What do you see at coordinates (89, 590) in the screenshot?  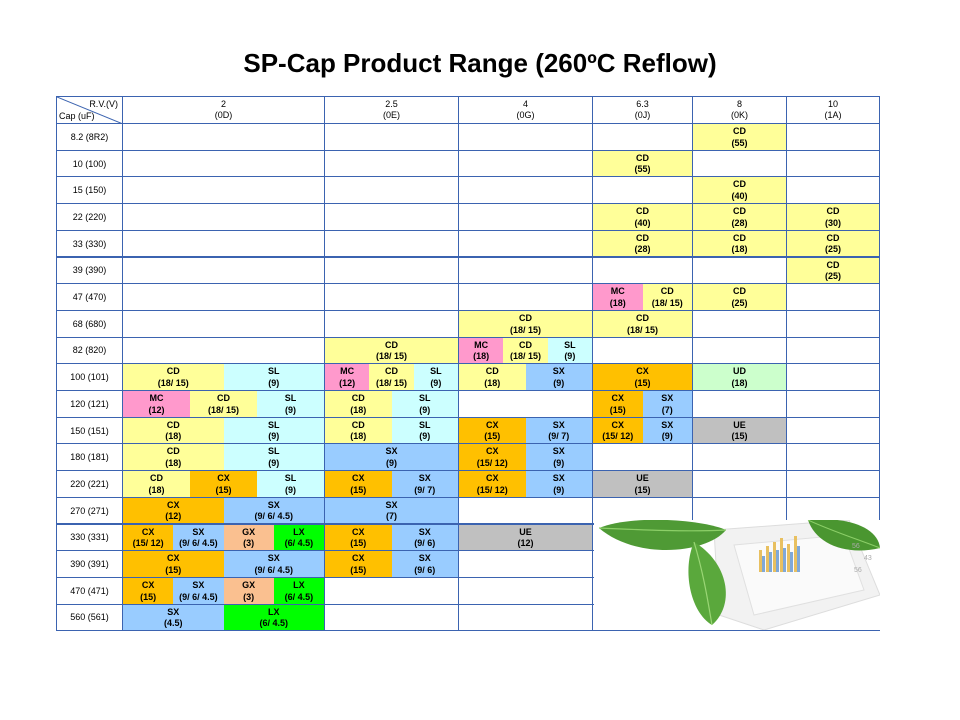 I see `capacitance-row-label: 470 (471)` at bounding box center [89, 590].